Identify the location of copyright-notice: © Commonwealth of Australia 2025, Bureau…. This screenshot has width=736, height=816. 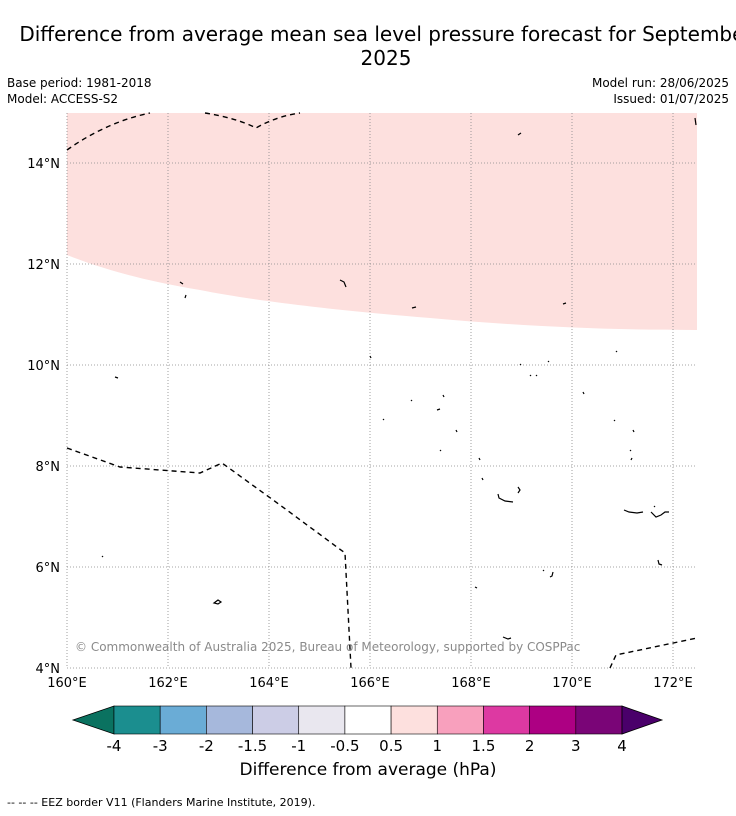
(328, 647).